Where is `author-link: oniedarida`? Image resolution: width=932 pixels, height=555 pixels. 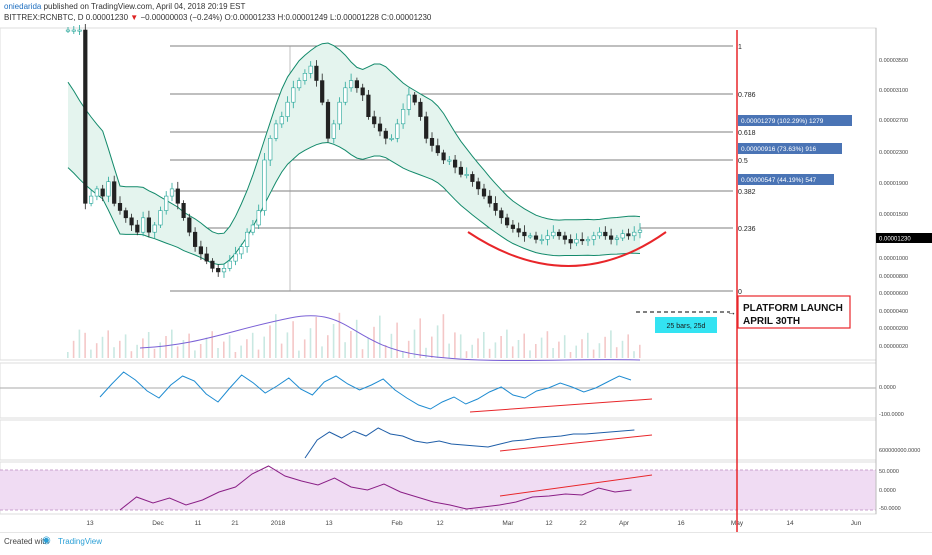
author-link: oniedarida is located at coordinates (23, 6).